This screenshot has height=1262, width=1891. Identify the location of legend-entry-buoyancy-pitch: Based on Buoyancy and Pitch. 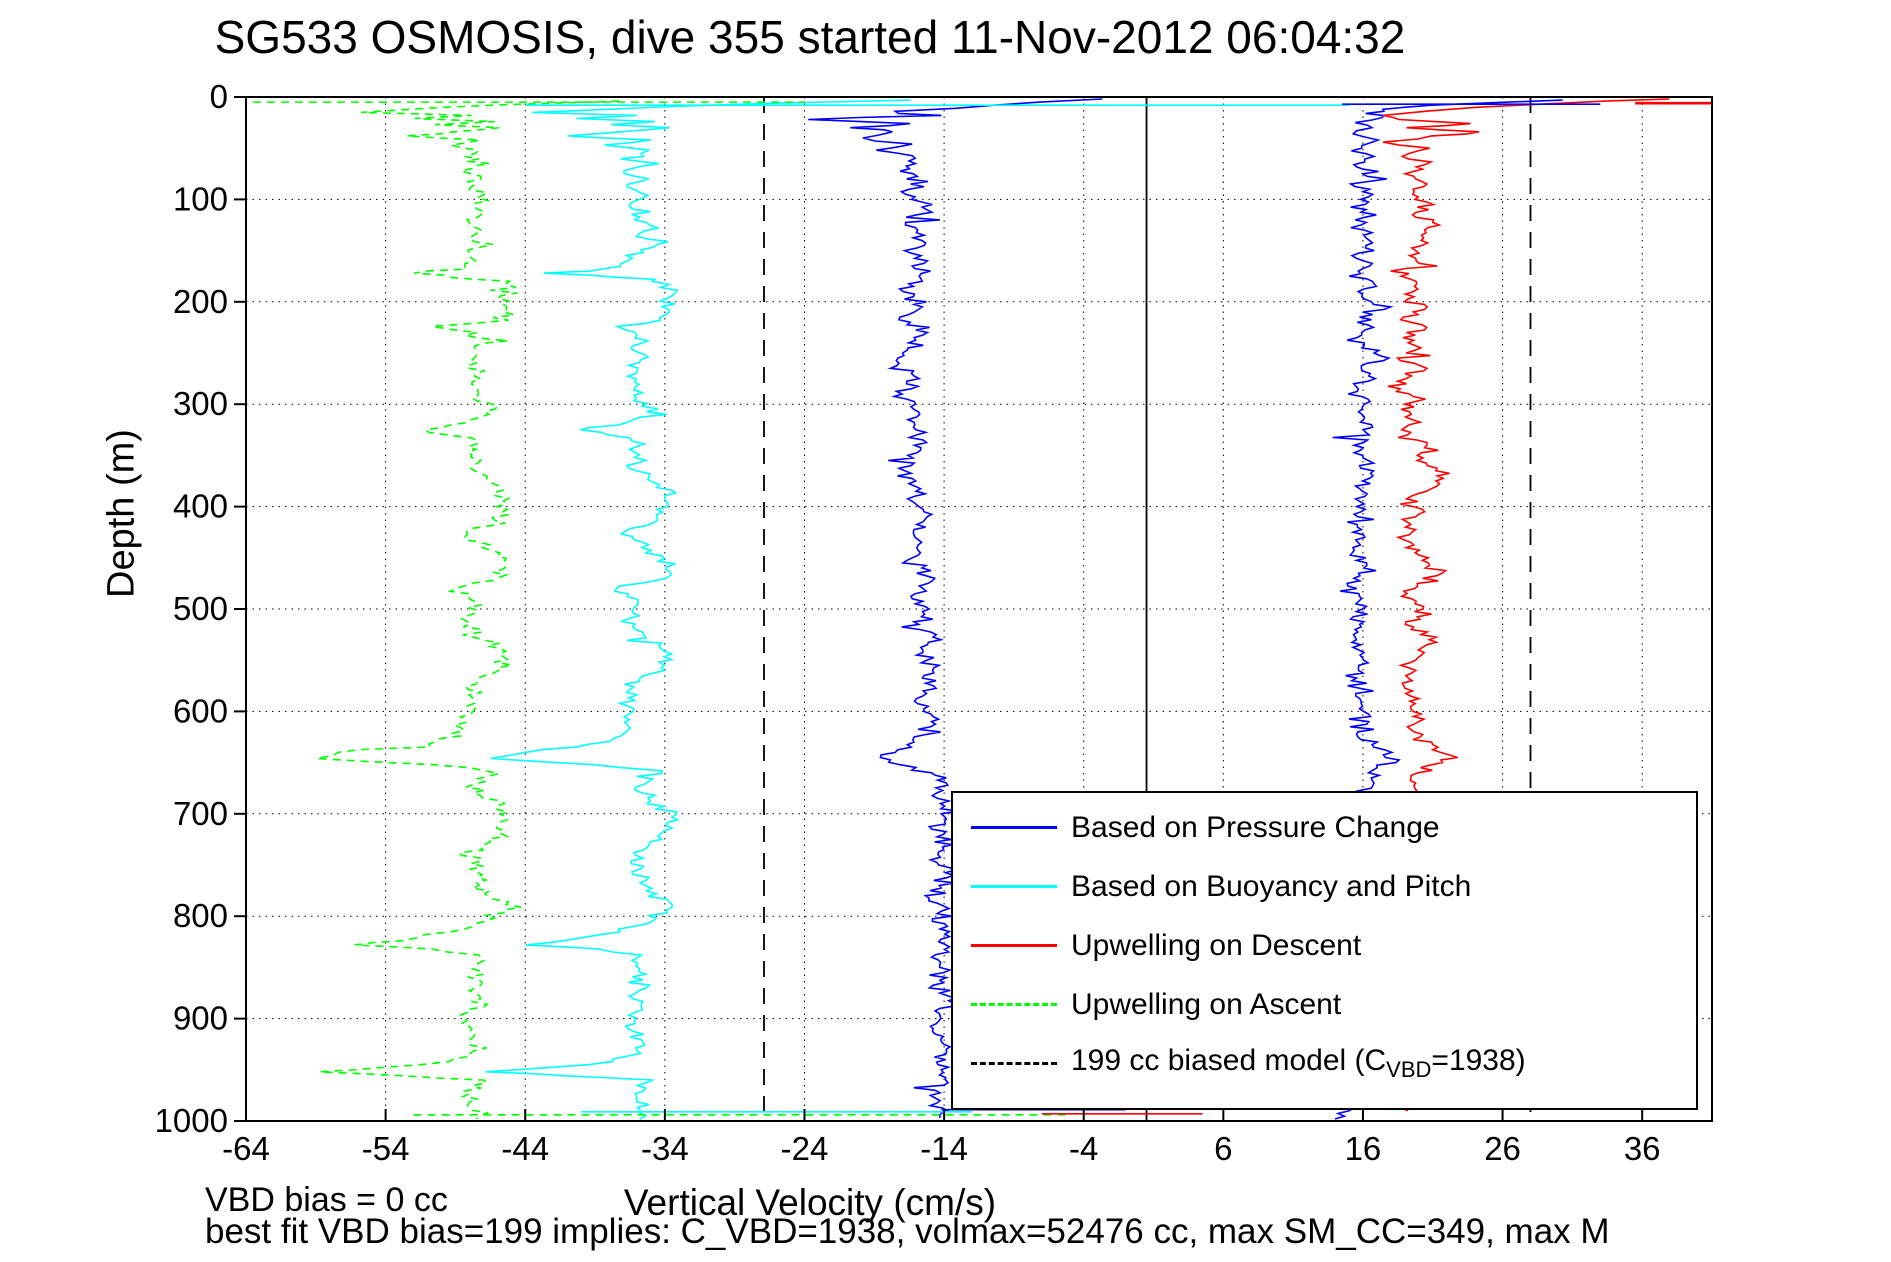
(1324, 886).